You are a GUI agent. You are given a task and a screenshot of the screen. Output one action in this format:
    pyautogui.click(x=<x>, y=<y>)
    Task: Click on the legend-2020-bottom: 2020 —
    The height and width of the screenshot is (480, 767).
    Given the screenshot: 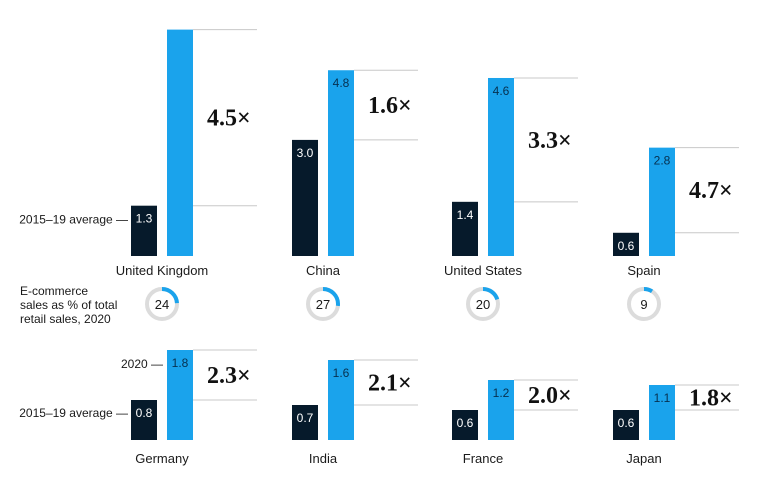 What is the action you would take?
    pyautogui.click(x=142, y=364)
    